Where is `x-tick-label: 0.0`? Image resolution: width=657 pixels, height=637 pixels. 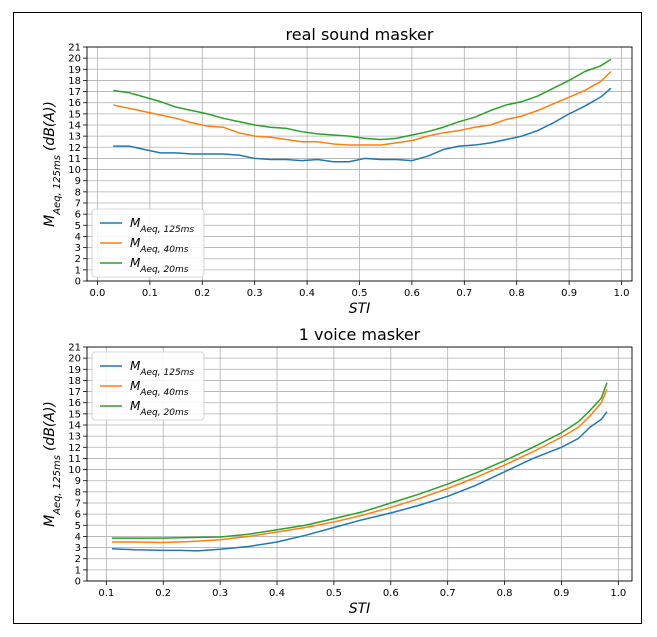 x-tick-label: 0.0 is located at coordinates (98, 293).